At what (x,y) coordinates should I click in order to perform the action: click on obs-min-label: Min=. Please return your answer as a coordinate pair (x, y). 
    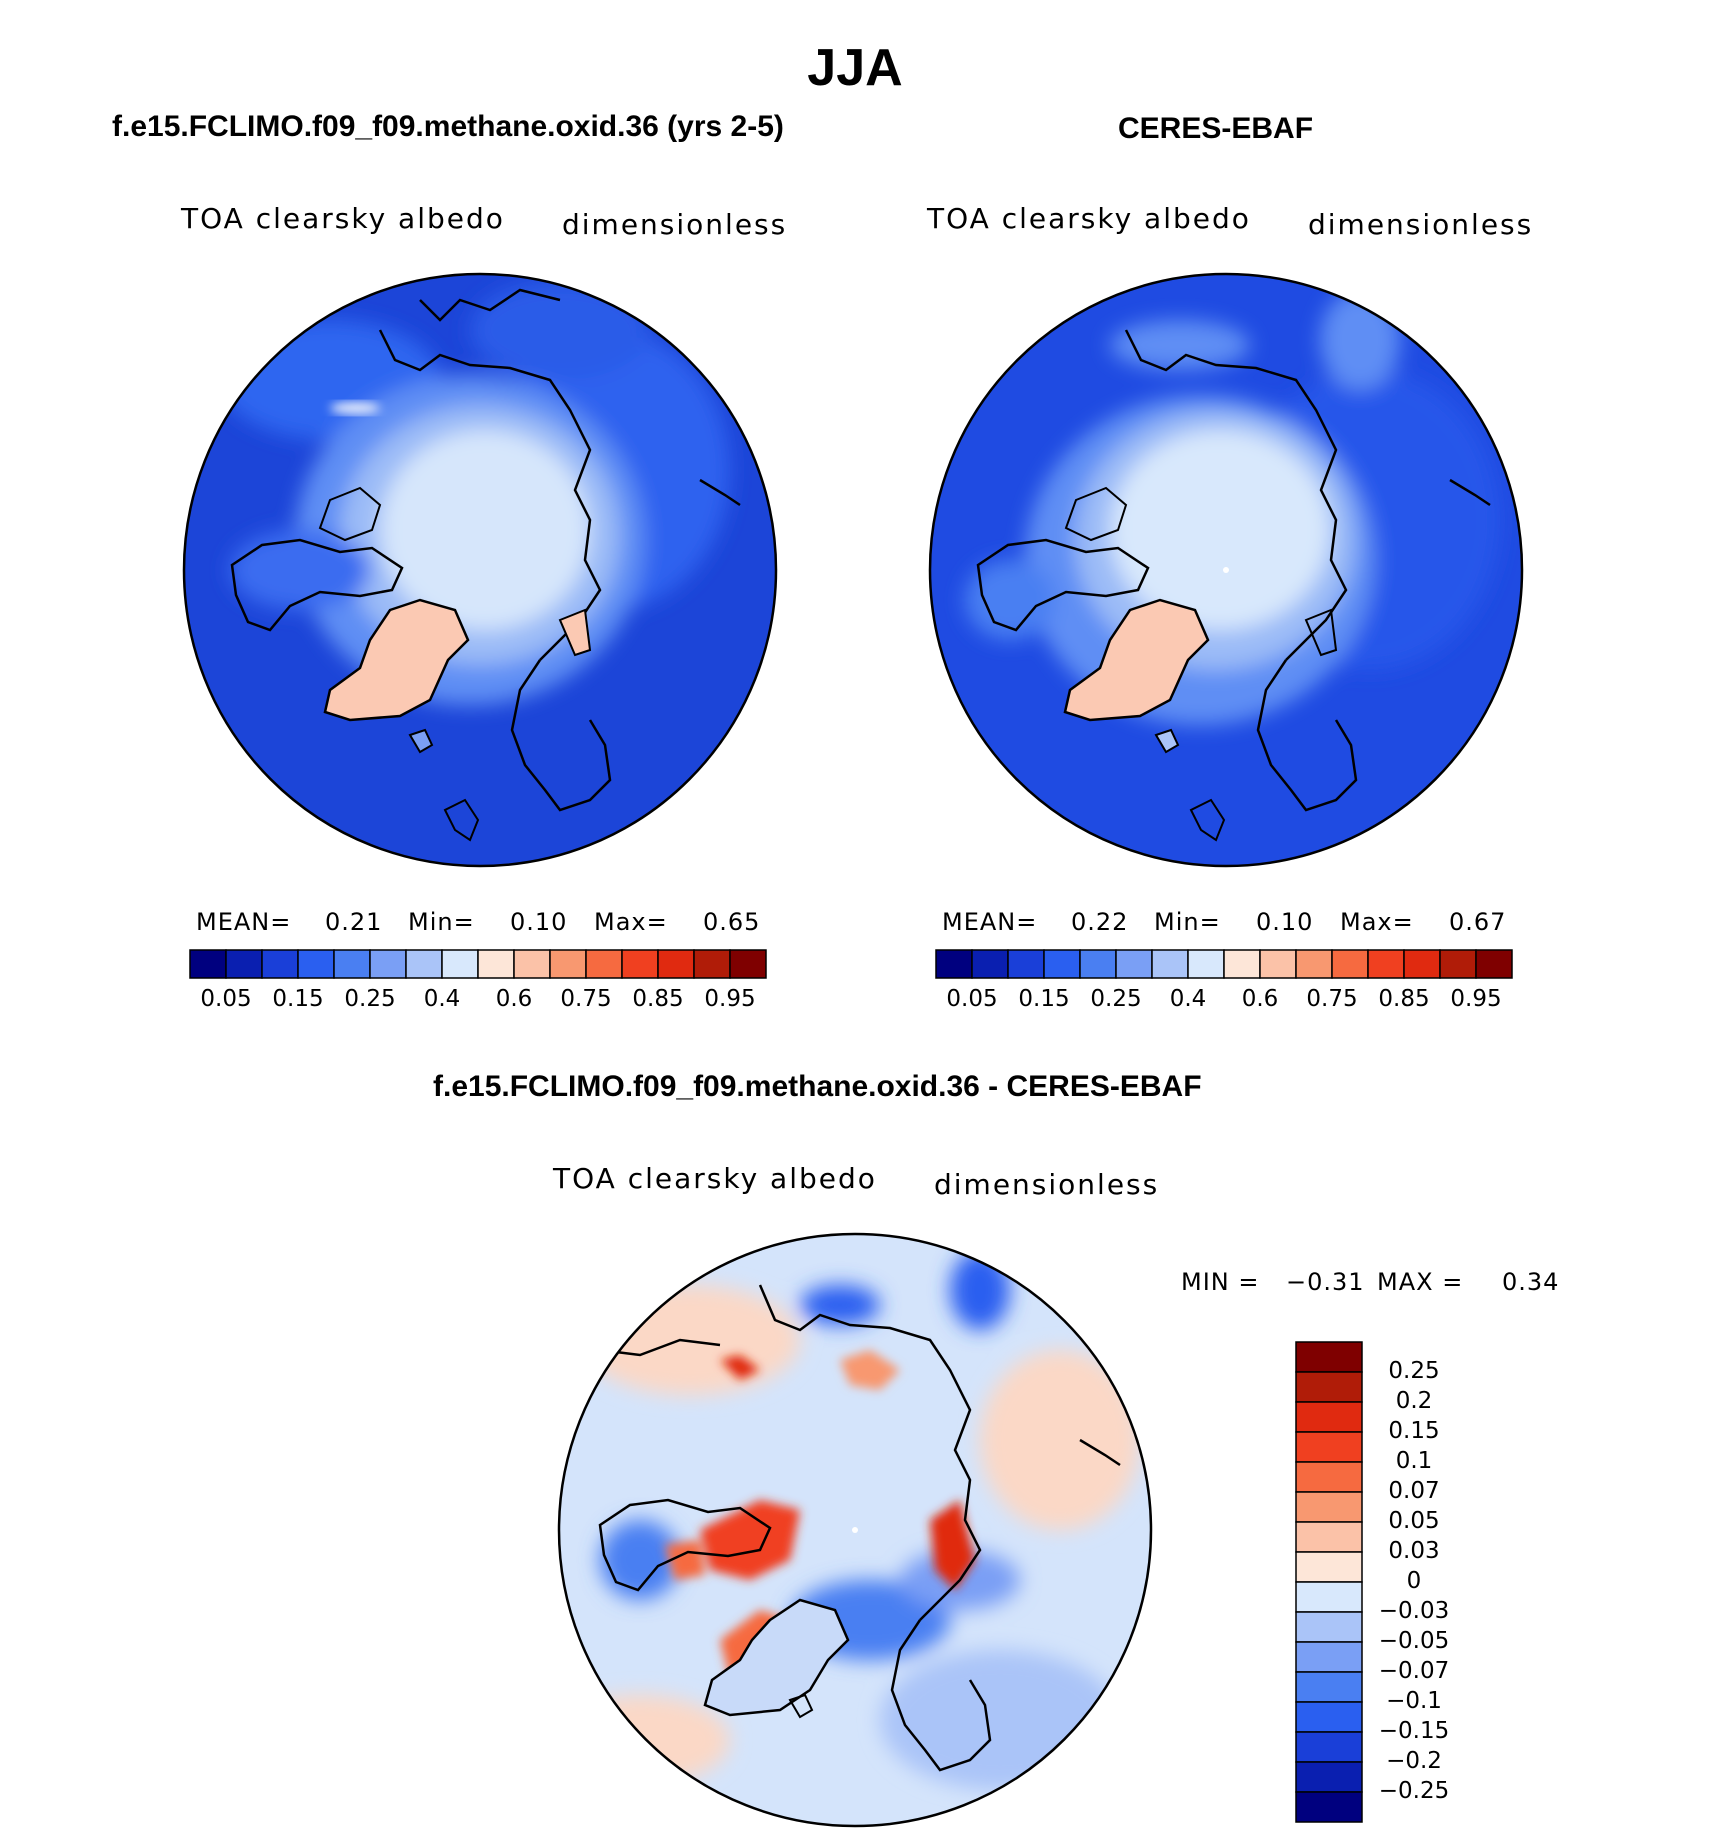
    Looking at the image, I should click on (1187, 922).